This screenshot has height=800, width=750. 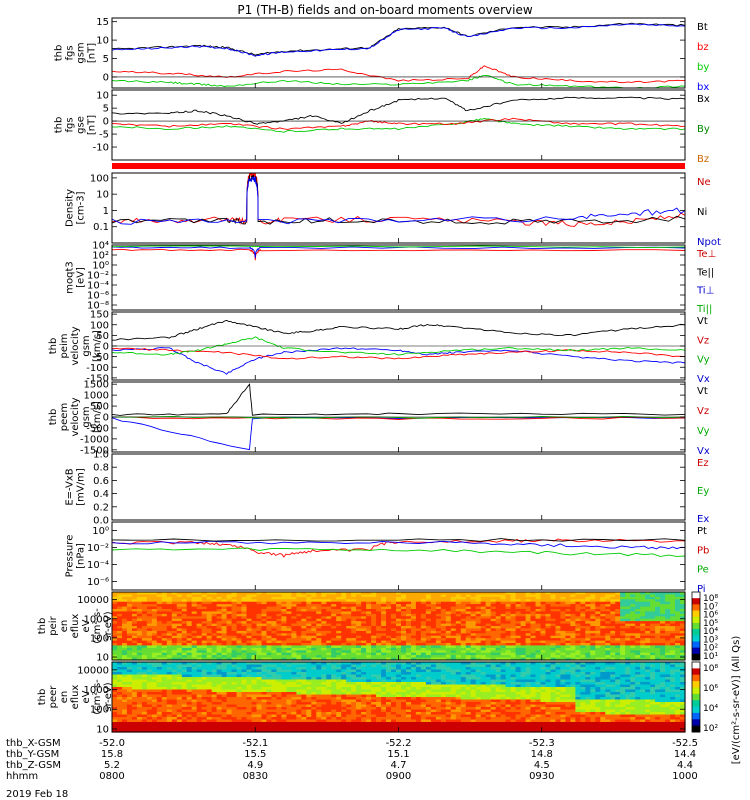 What do you see at coordinates (703, 47) in the screenshot?
I see `legend-entry: bz` at bounding box center [703, 47].